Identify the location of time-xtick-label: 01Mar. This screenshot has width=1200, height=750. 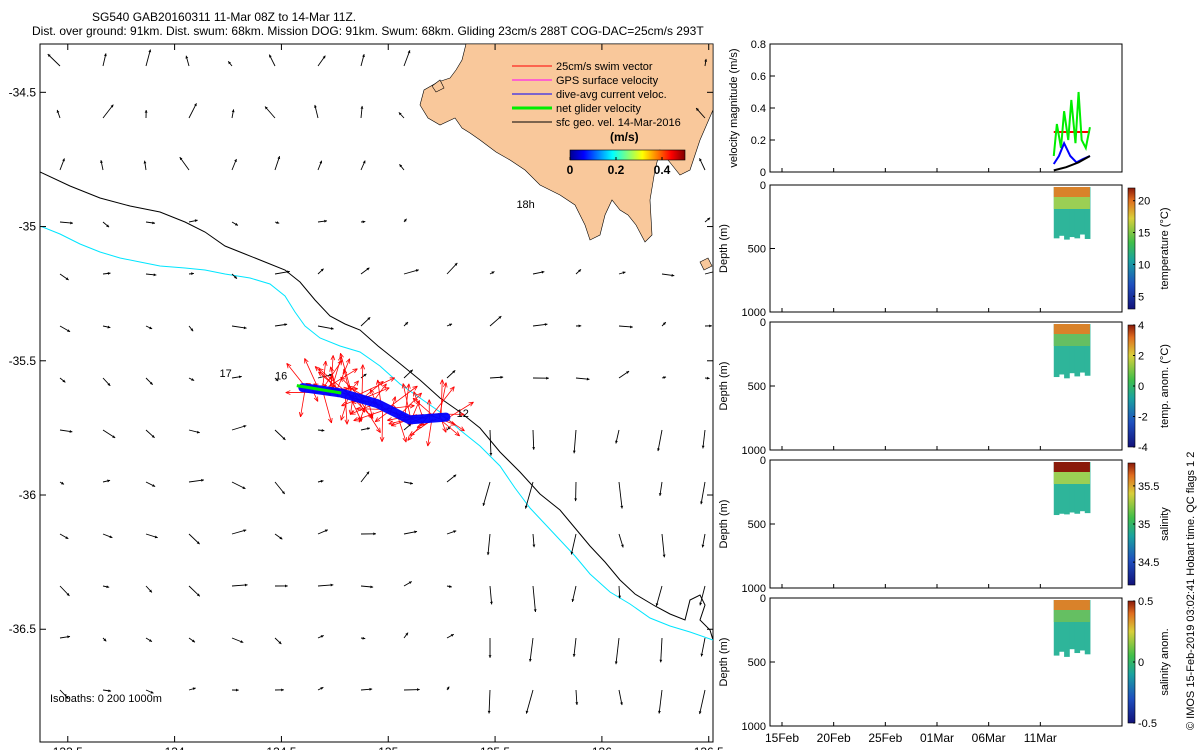
(937, 738).